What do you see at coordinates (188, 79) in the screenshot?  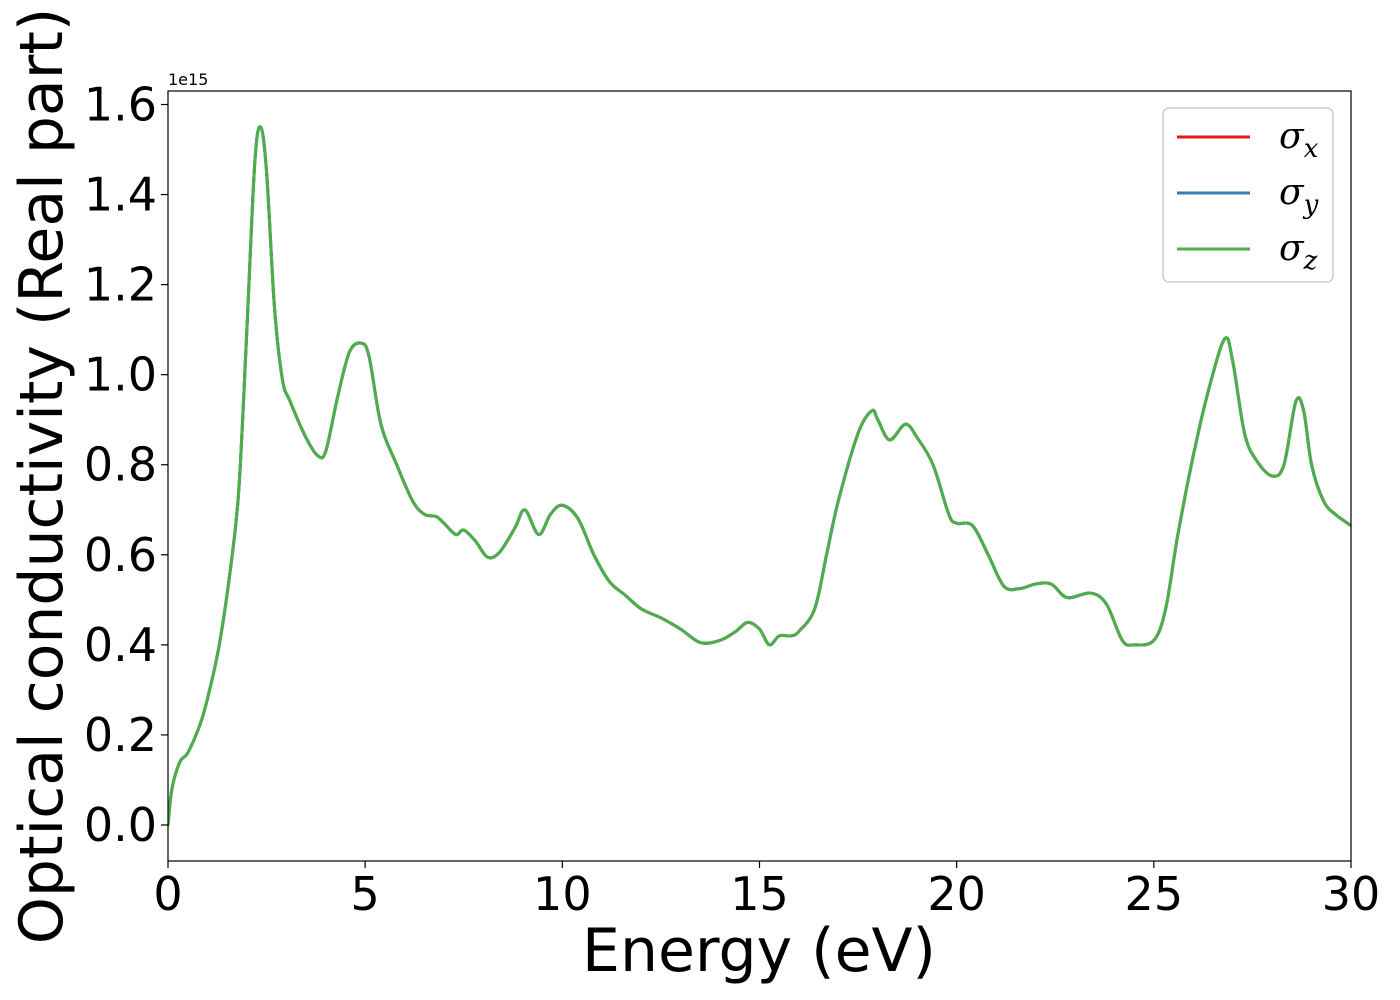 I see `y-offset-label: 1e15` at bounding box center [188, 79].